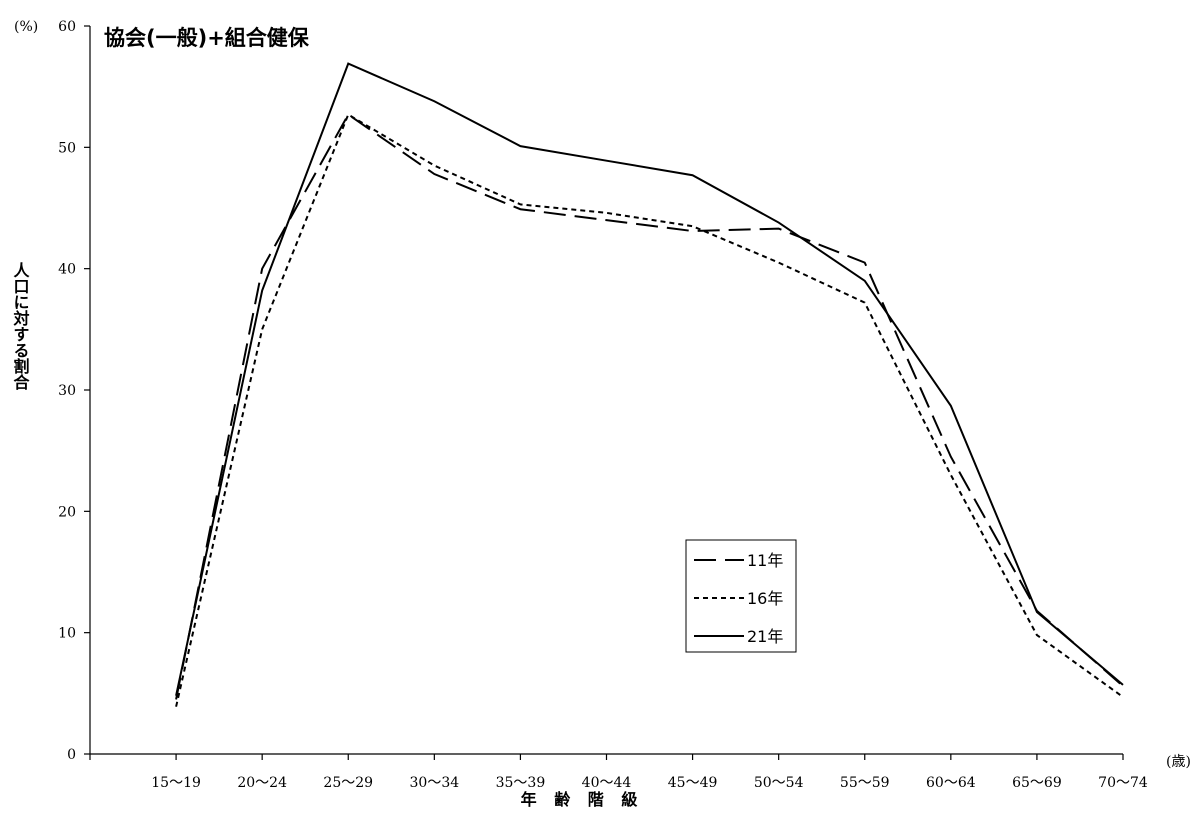 The image size is (1201, 813). Describe the element at coordinates (765, 636) in the screenshot. I see `legend-label: 21年` at that location.